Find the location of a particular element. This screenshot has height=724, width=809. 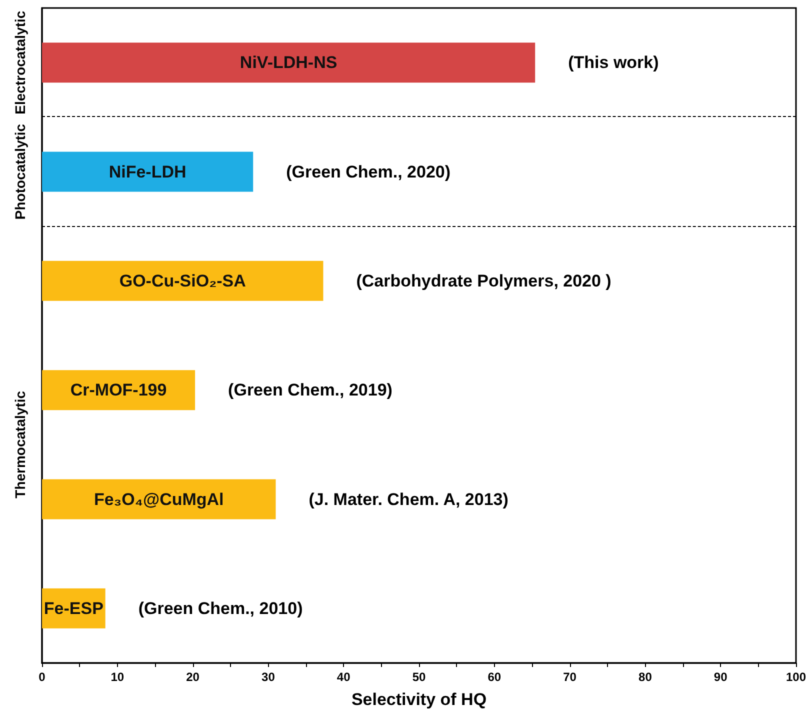

annotation: (Green Chem., 2020) is located at coordinates (368, 172).